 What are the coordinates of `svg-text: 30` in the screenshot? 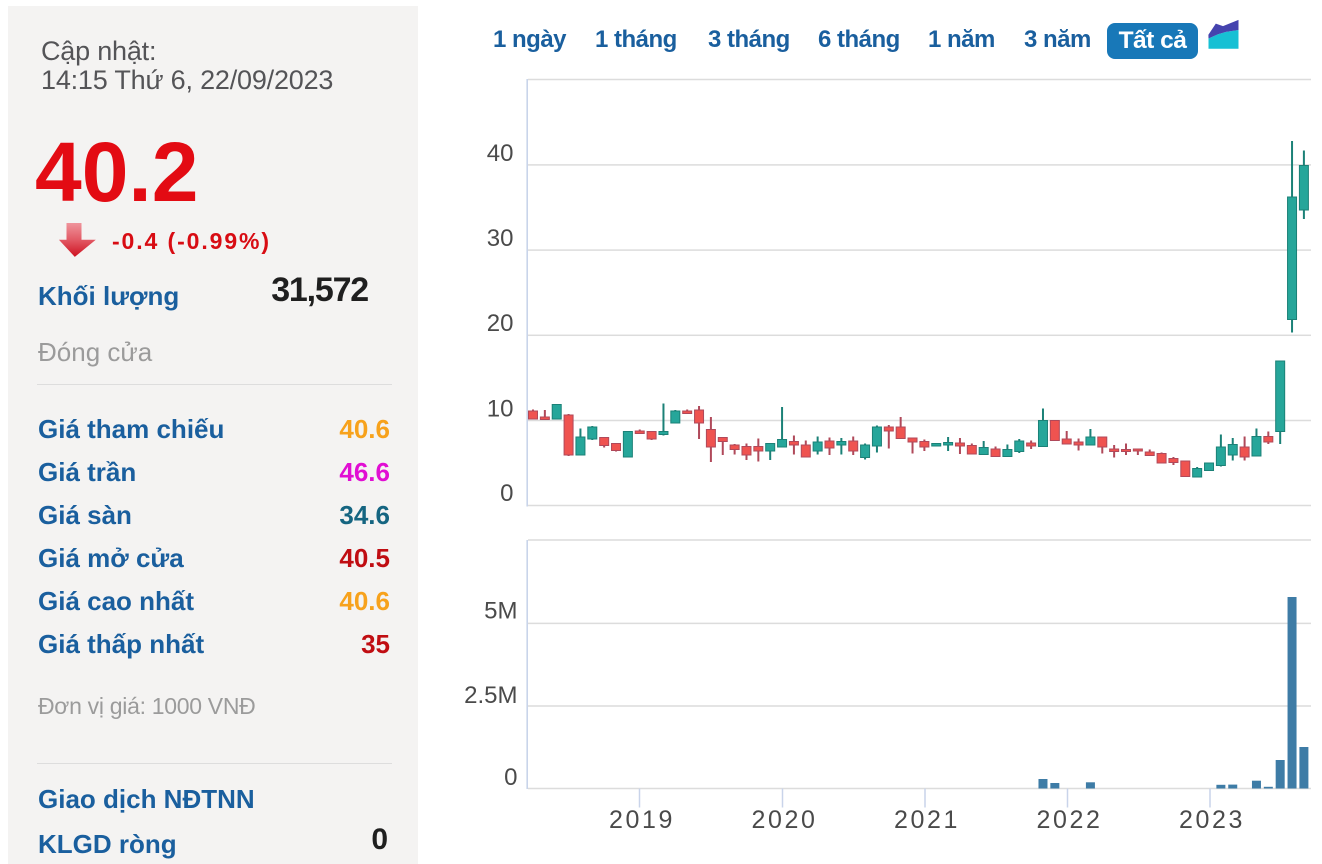 It's located at (500, 238).